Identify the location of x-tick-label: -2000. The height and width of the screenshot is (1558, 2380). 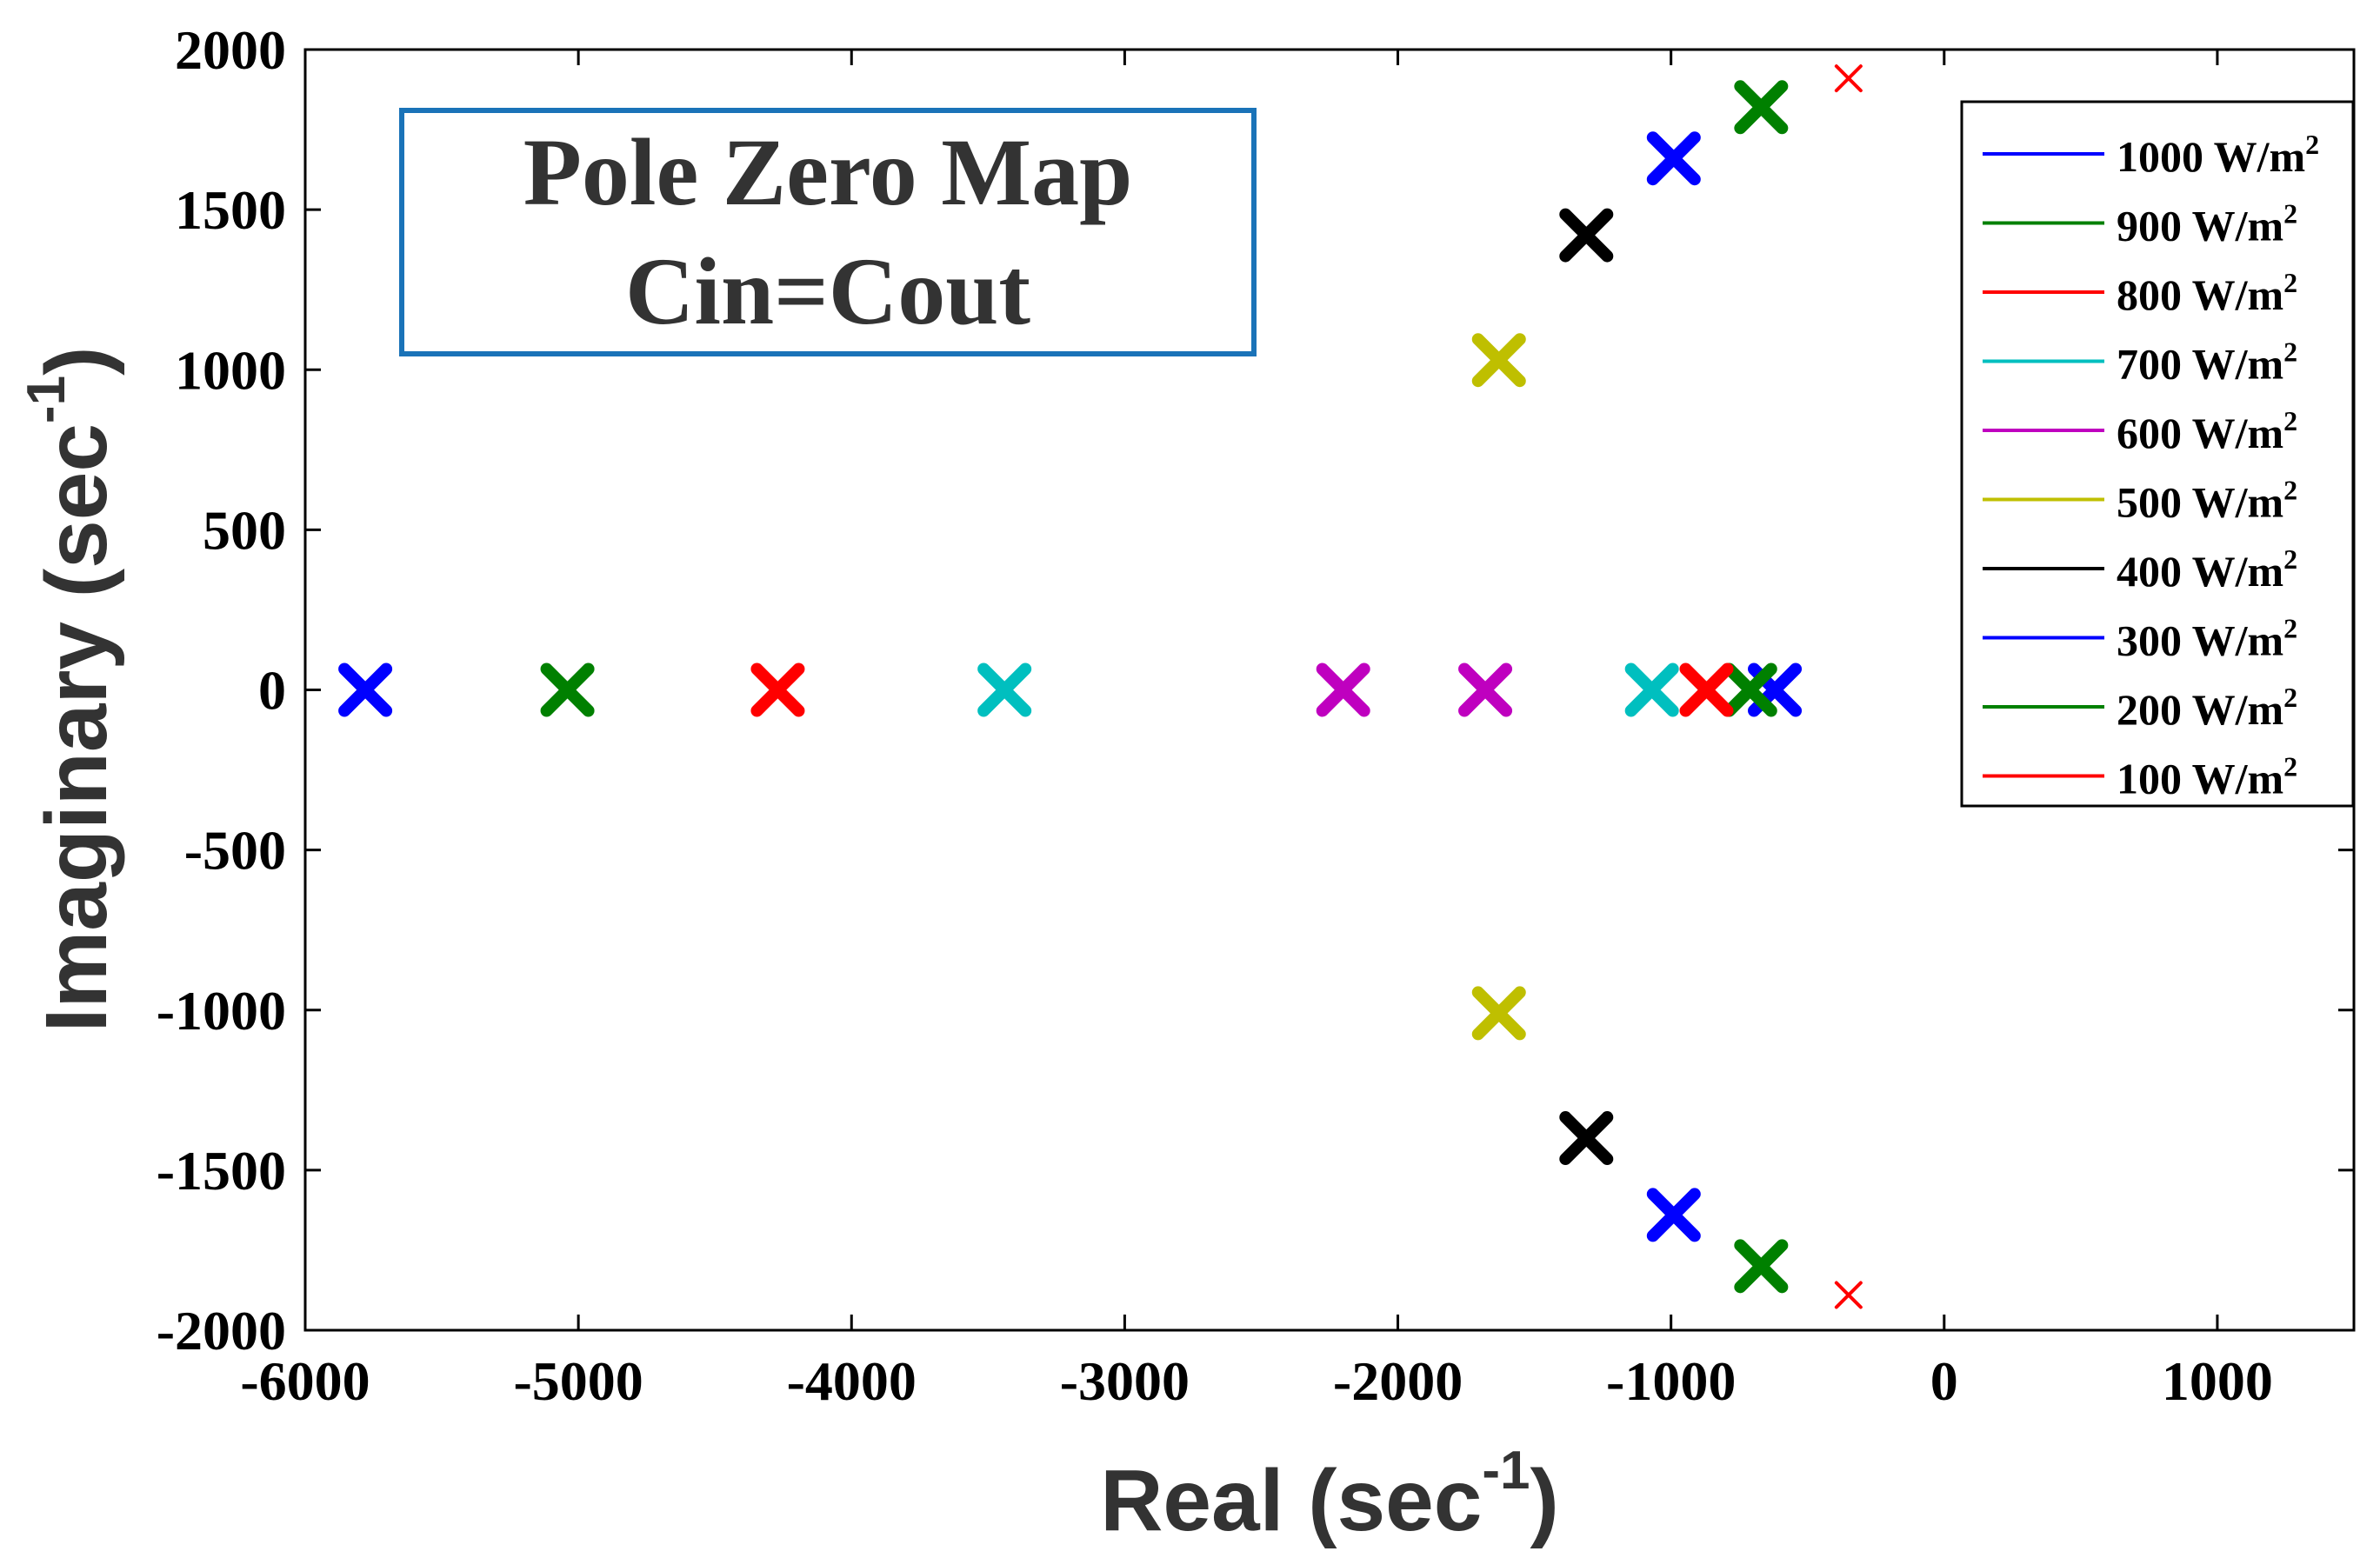
(1398, 1381).